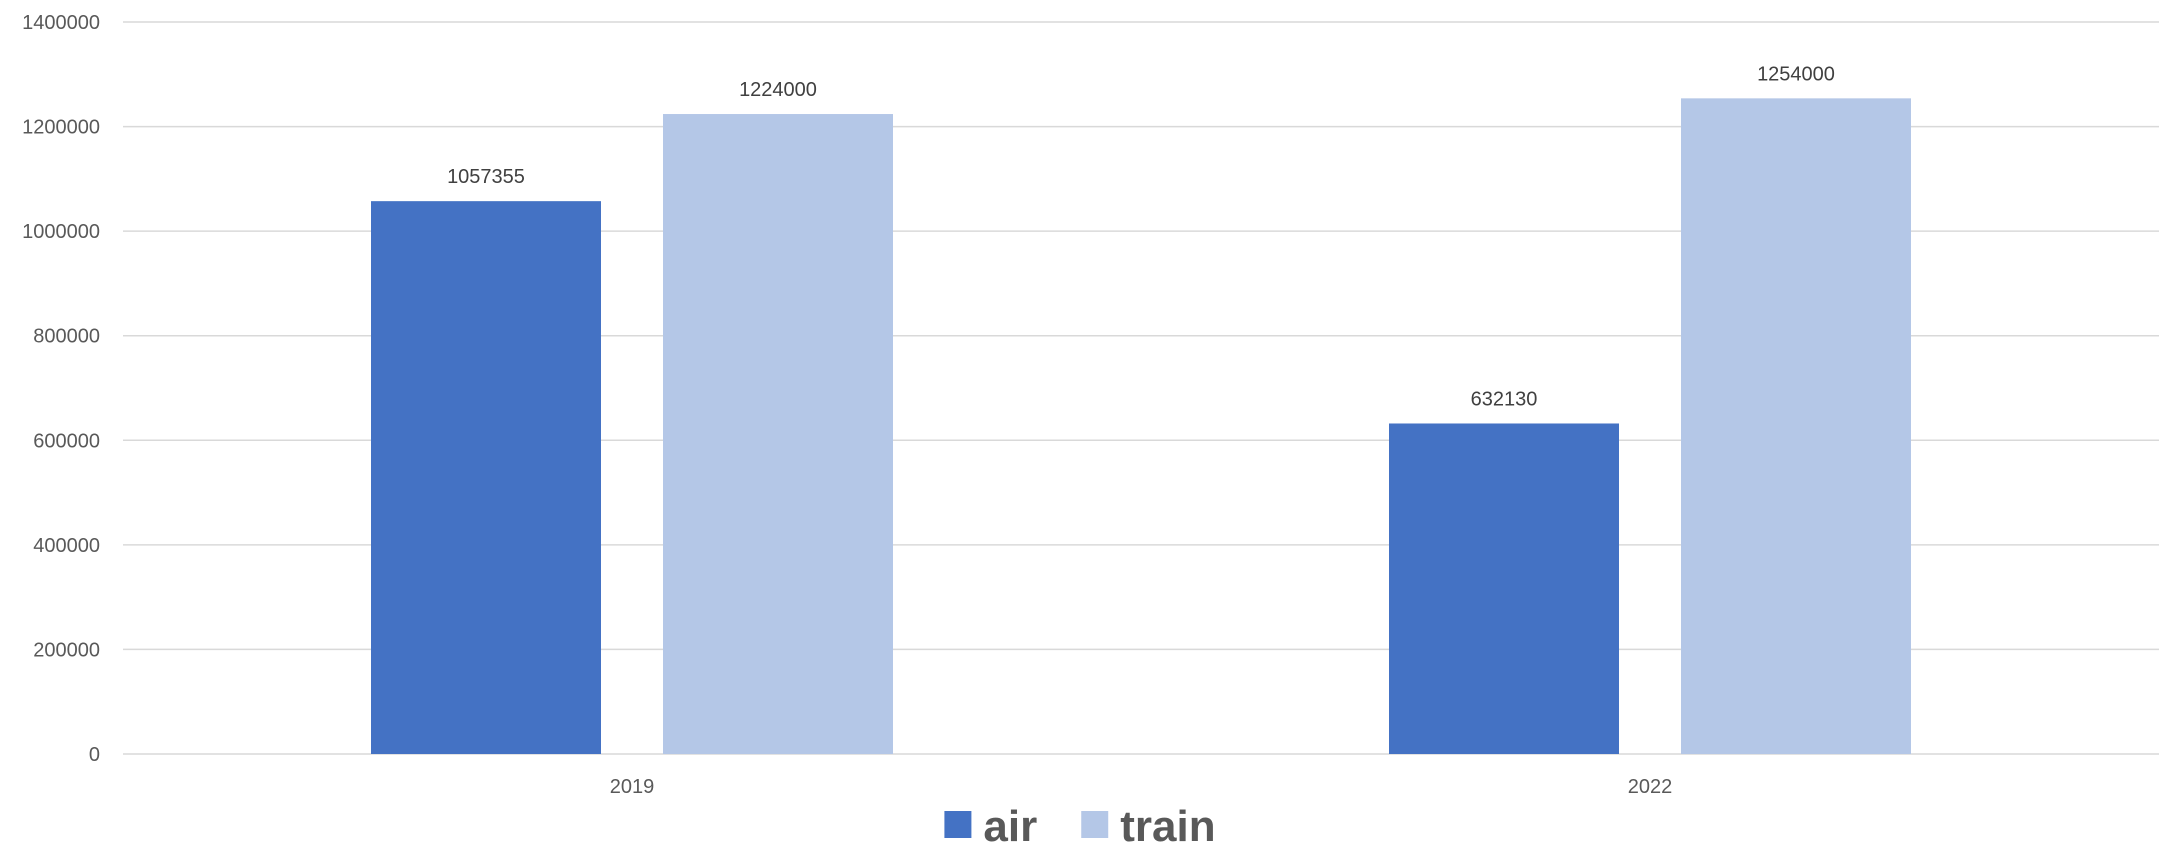 This screenshot has width=2159, height=868. I want to click on legend: air train, so click(1080, 826).